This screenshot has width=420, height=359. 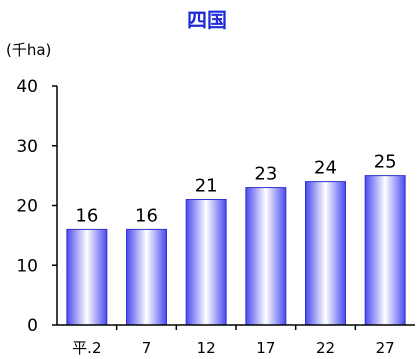 What do you see at coordinates (32, 326) in the screenshot?
I see `y-tick-label: 0` at bounding box center [32, 326].